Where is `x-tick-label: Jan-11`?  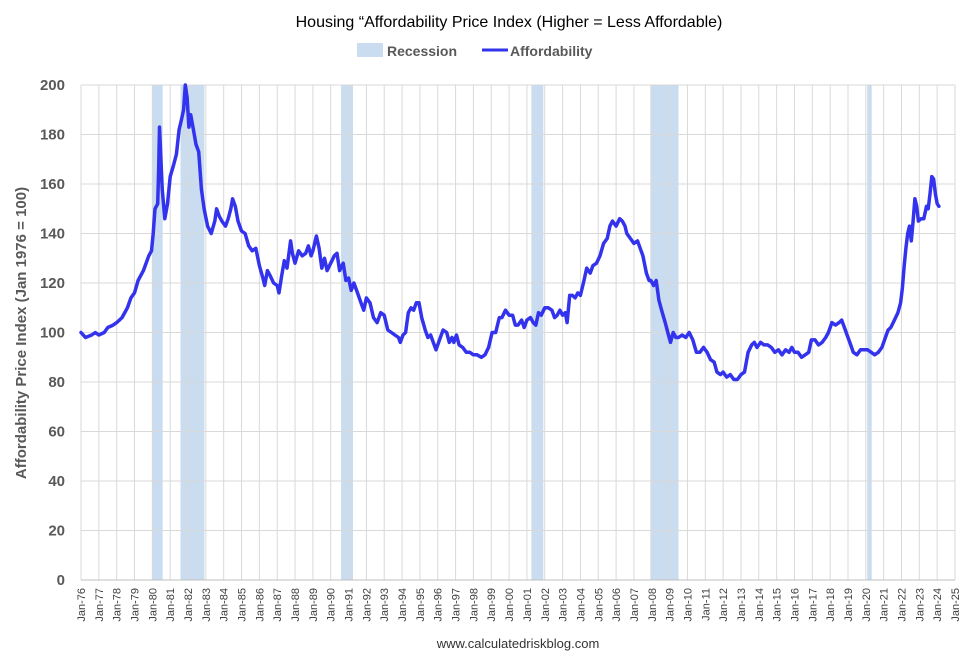 x-tick-label: Jan-11 is located at coordinates (706, 604).